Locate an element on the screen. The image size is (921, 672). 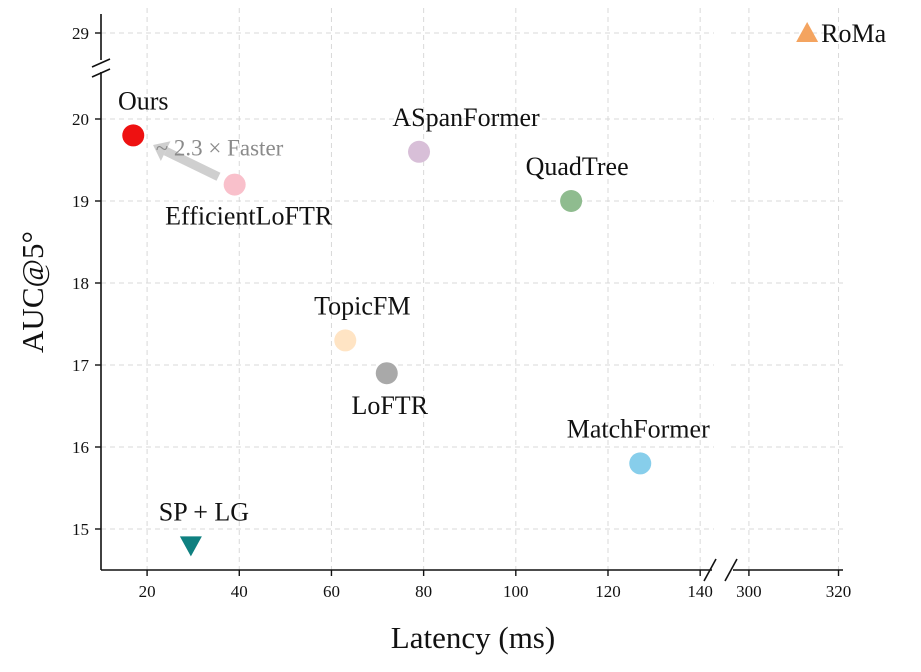
speedup-annotation-label: ~ 2.3 × Faster is located at coordinates (220, 148).